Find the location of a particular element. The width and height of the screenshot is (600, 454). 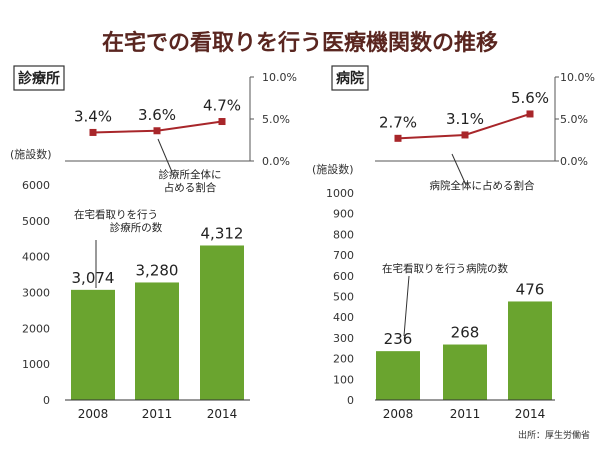

panel-2-line-value-label: 3.1% is located at coordinates (465, 119).